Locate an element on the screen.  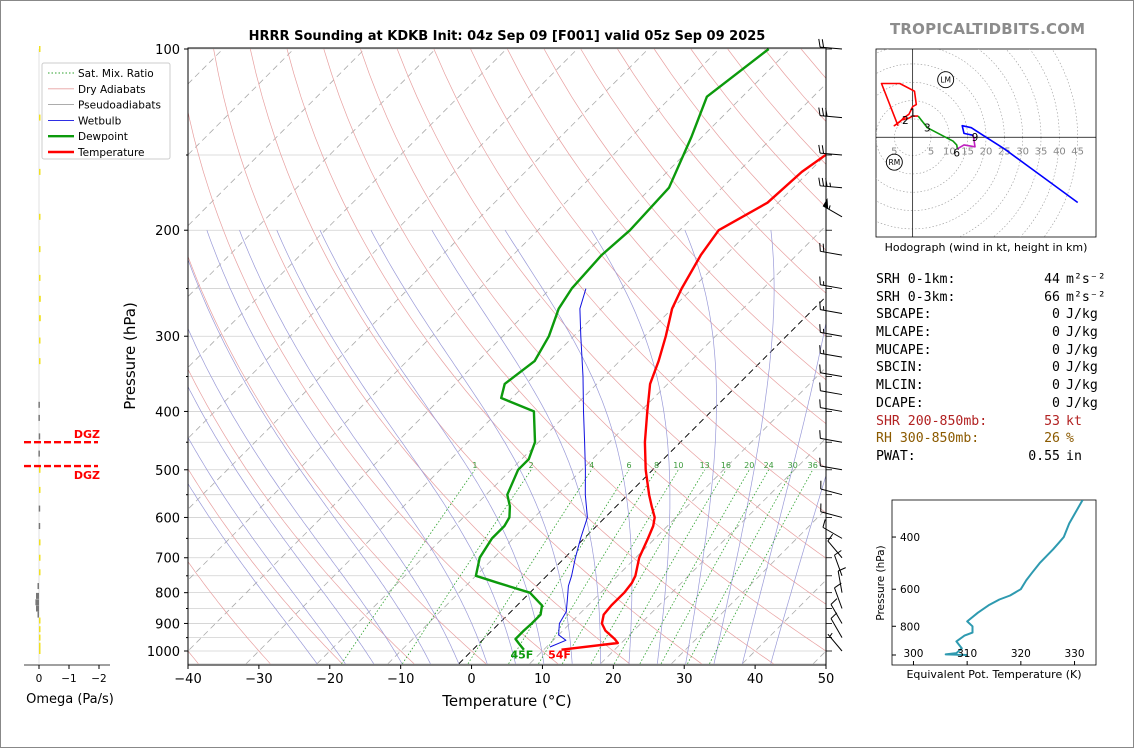
hodograph: 5 10 15 20 25 30 35 40 45 5 12 3 69 LM RM is located at coordinates (986, 143).